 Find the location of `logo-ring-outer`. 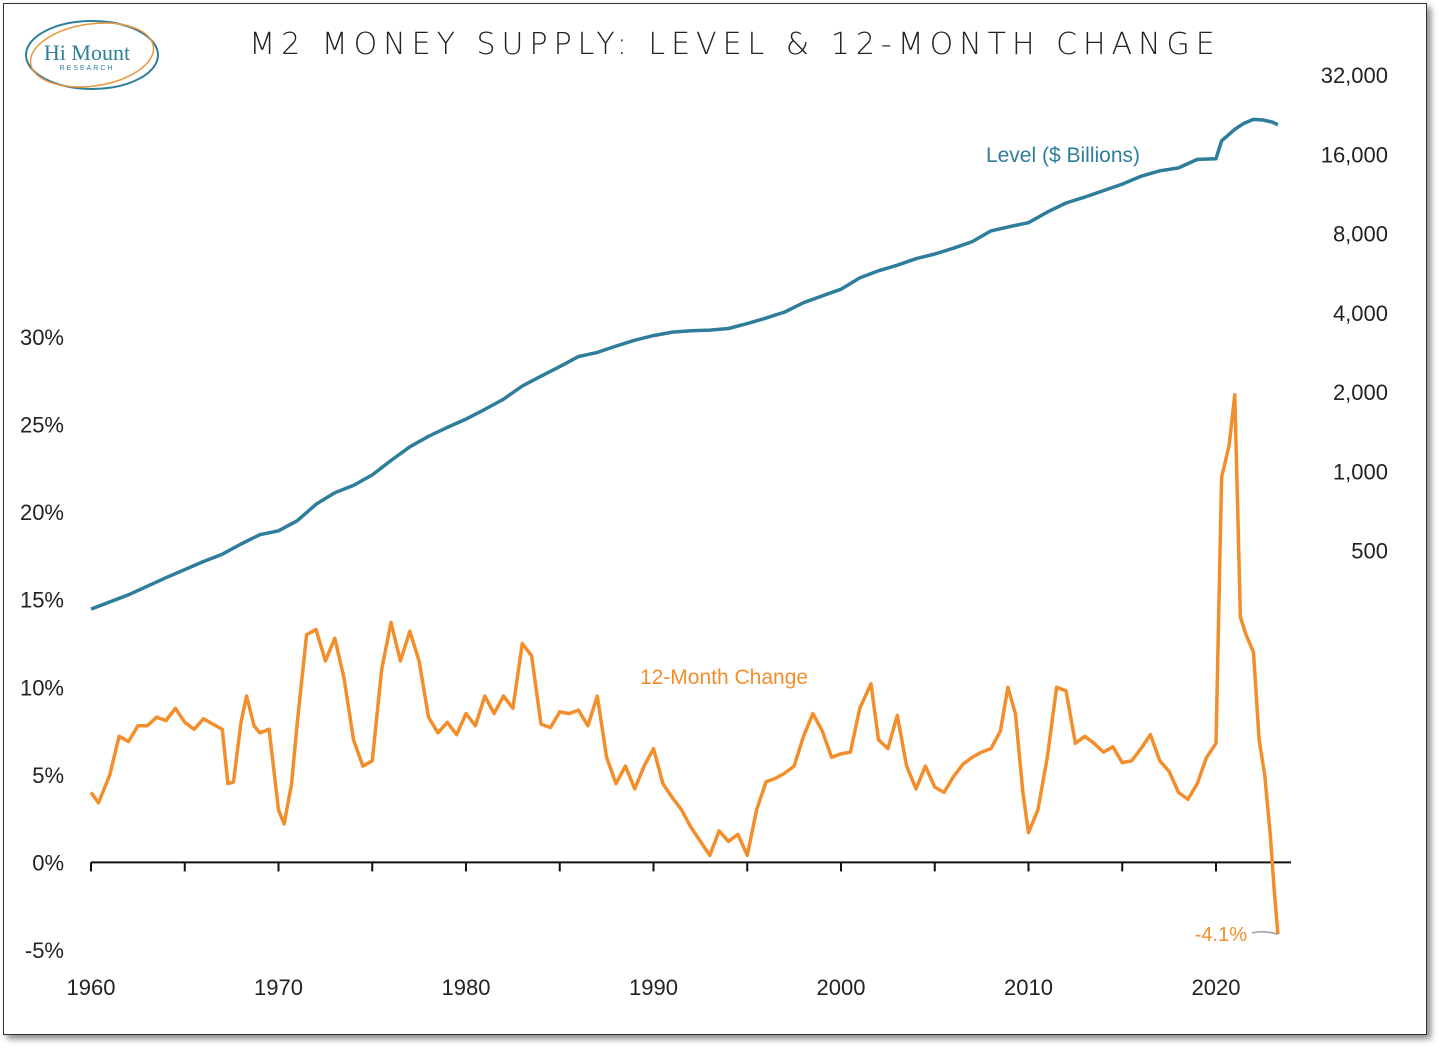

logo-ring-outer is located at coordinates (92, 55).